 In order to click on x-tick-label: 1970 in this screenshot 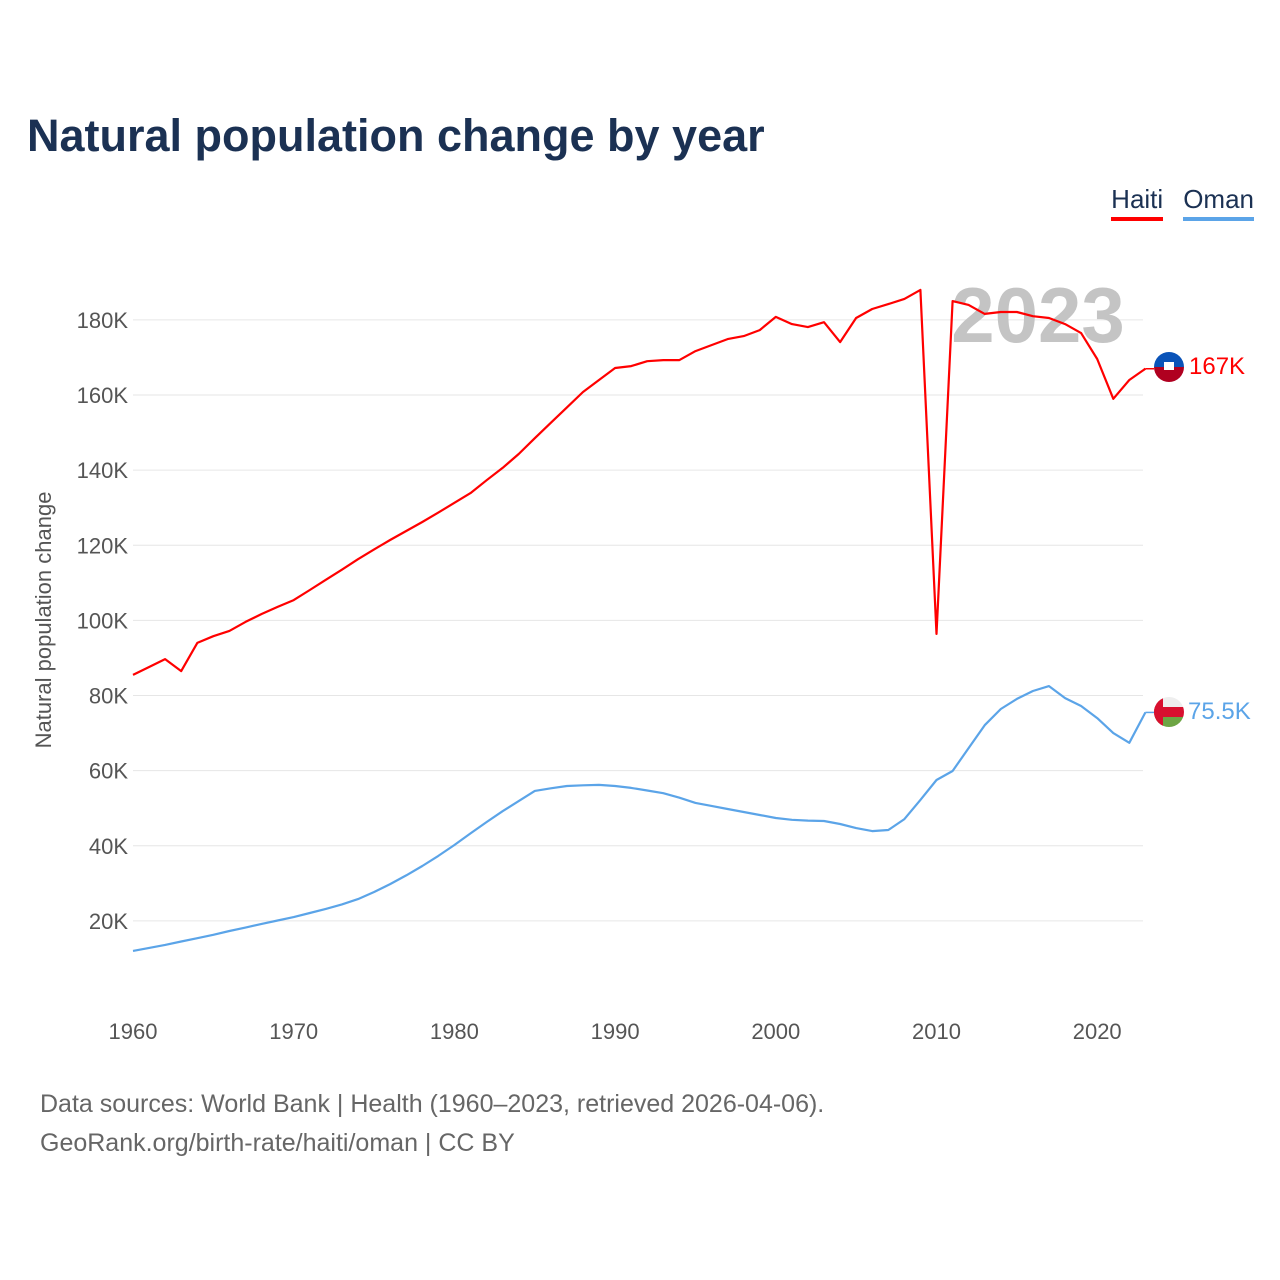, I will do `click(293, 1031)`.